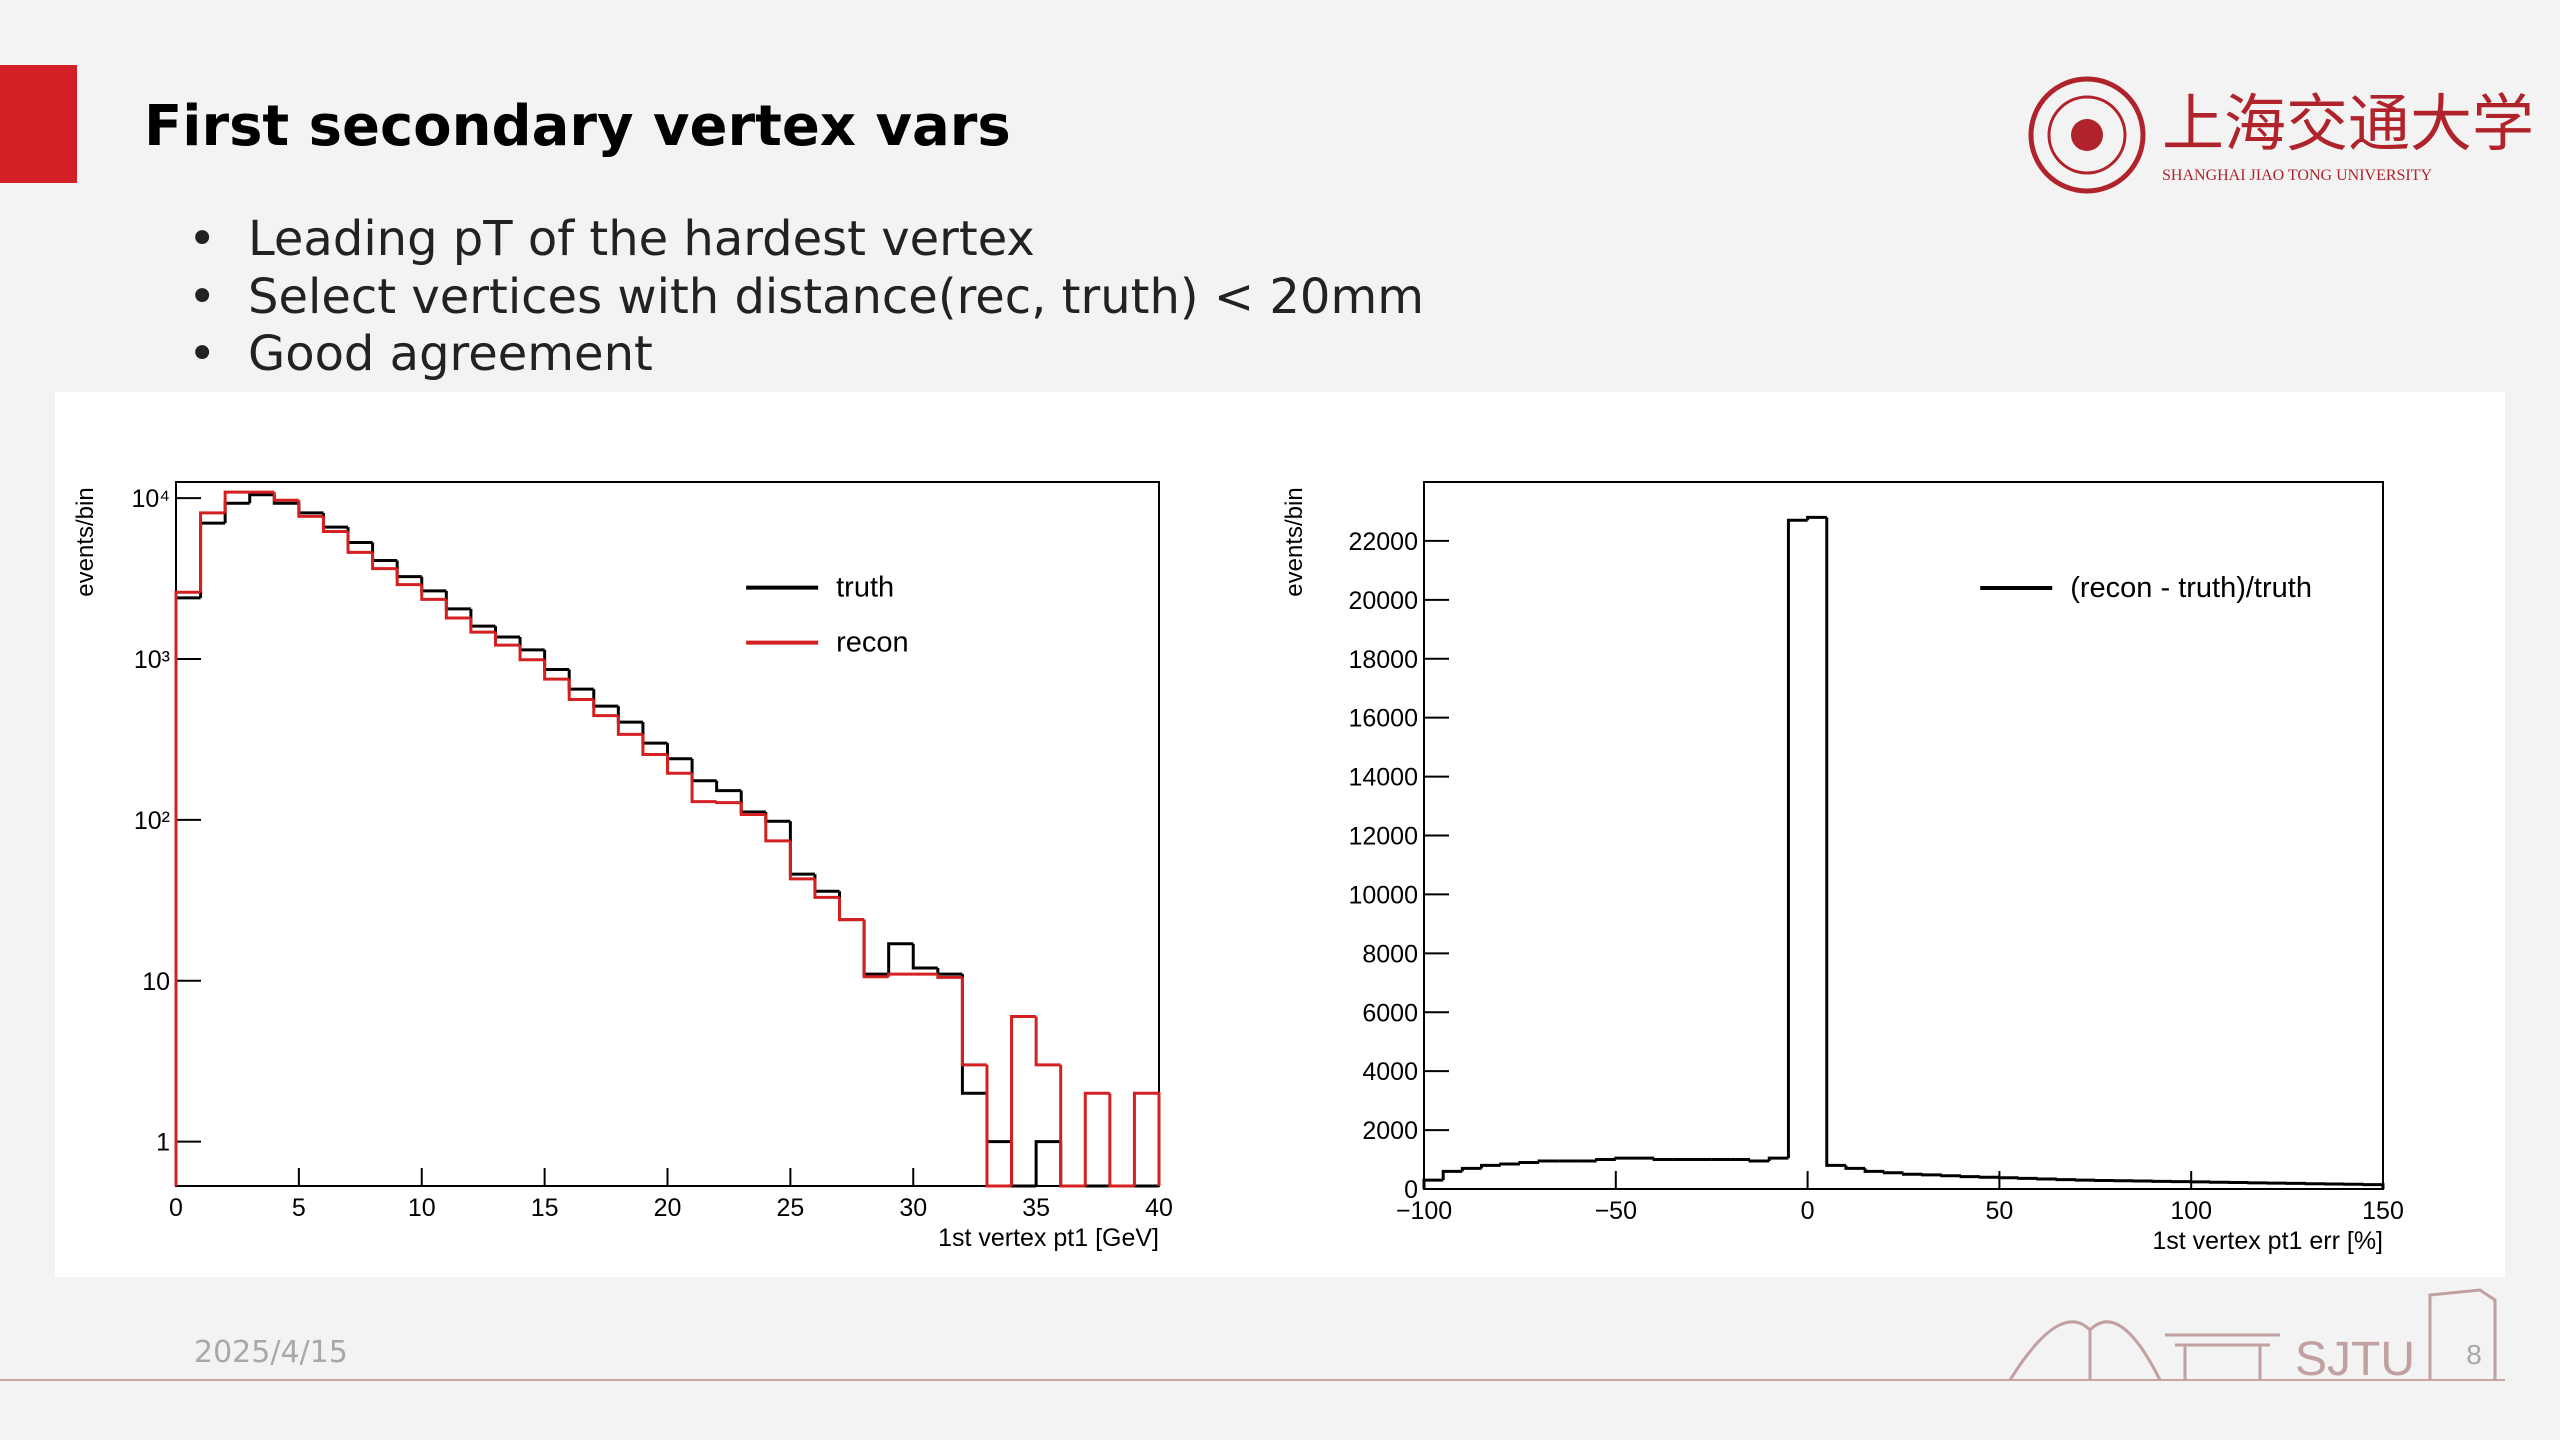 The width and height of the screenshot is (2560, 1440). What do you see at coordinates (38, 124) in the screenshot?
I see `accent-block` at bounding box center [38, 124].